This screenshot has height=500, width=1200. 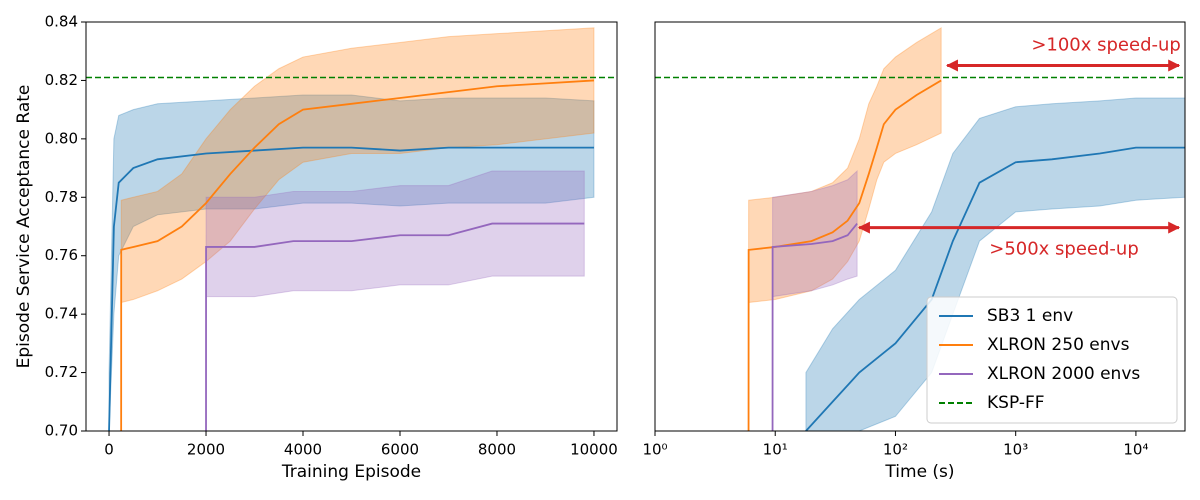 I want to click on x-tick-label: 4000, so click(x=303, y=450).